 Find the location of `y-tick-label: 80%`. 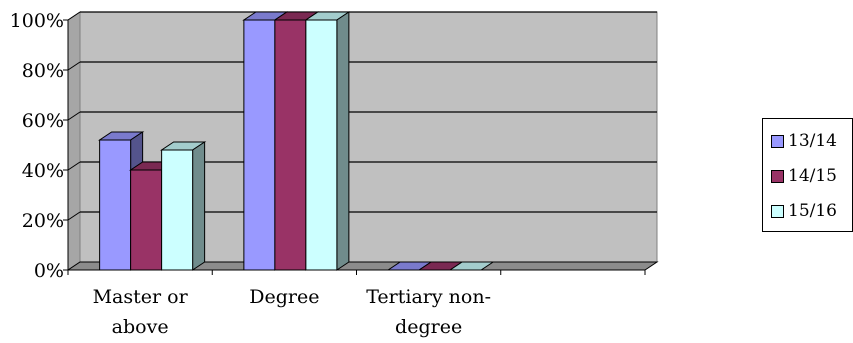

y-tick-label: 80% is located at coordinates (43, 71).